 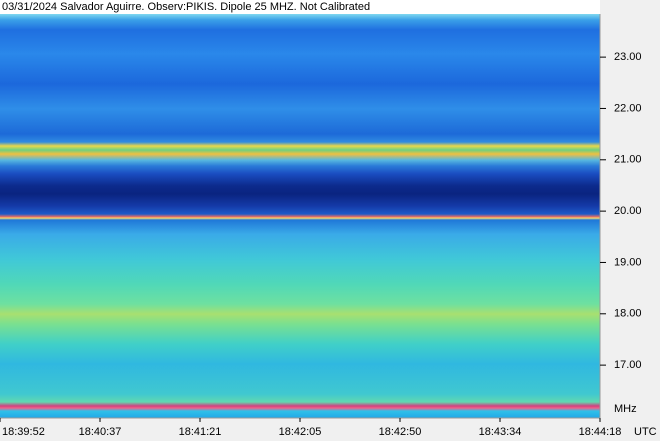 What do you see at coordinates (100, 432) in the screenshot?
I see `x-tick-label: 18:40:37` at bounding box center [100, 432].